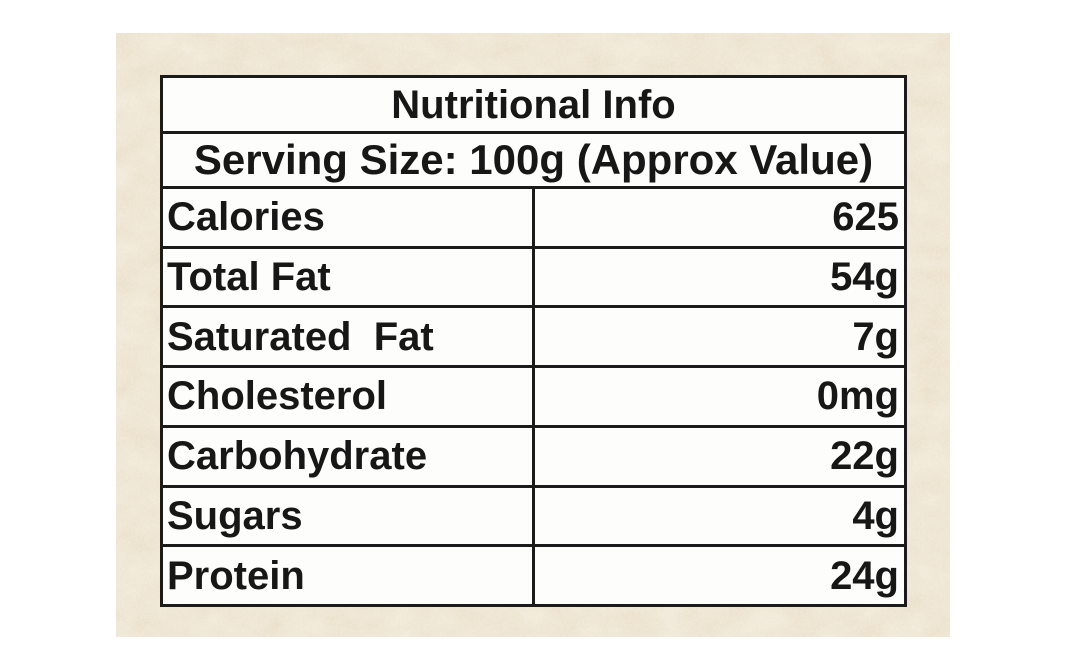  What do you see at coordinates (347, 277) in the screenshot?
I see `row-total-fat-label: Total Fat` at bounding box center [347, 277].